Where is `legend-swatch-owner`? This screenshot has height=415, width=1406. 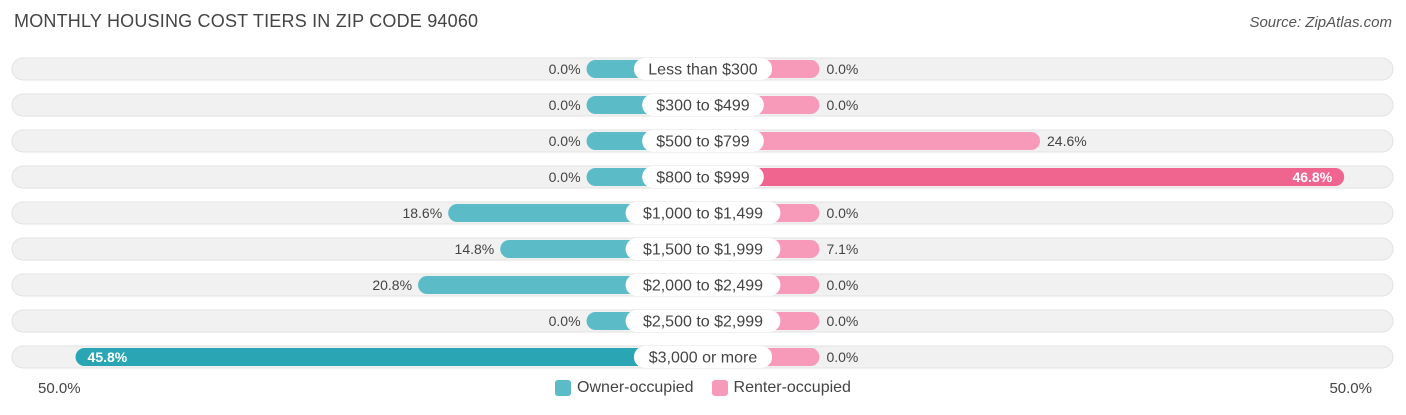 legend-swatch-owner is located at coordinates (563, 388).